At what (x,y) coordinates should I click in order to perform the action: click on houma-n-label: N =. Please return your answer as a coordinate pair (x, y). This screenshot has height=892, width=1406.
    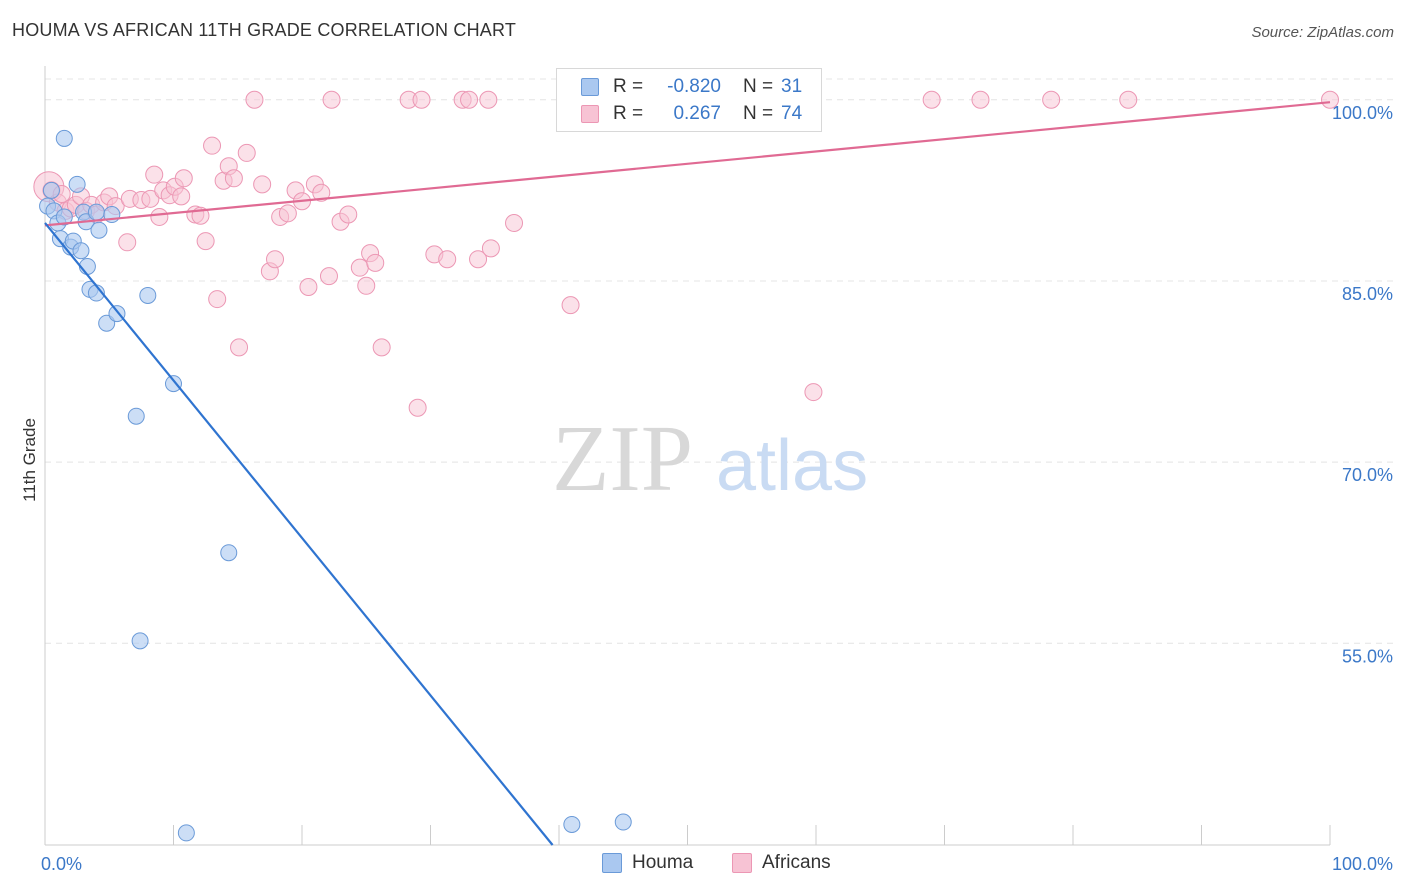
    Looking at the image, I should click on (758, 86).